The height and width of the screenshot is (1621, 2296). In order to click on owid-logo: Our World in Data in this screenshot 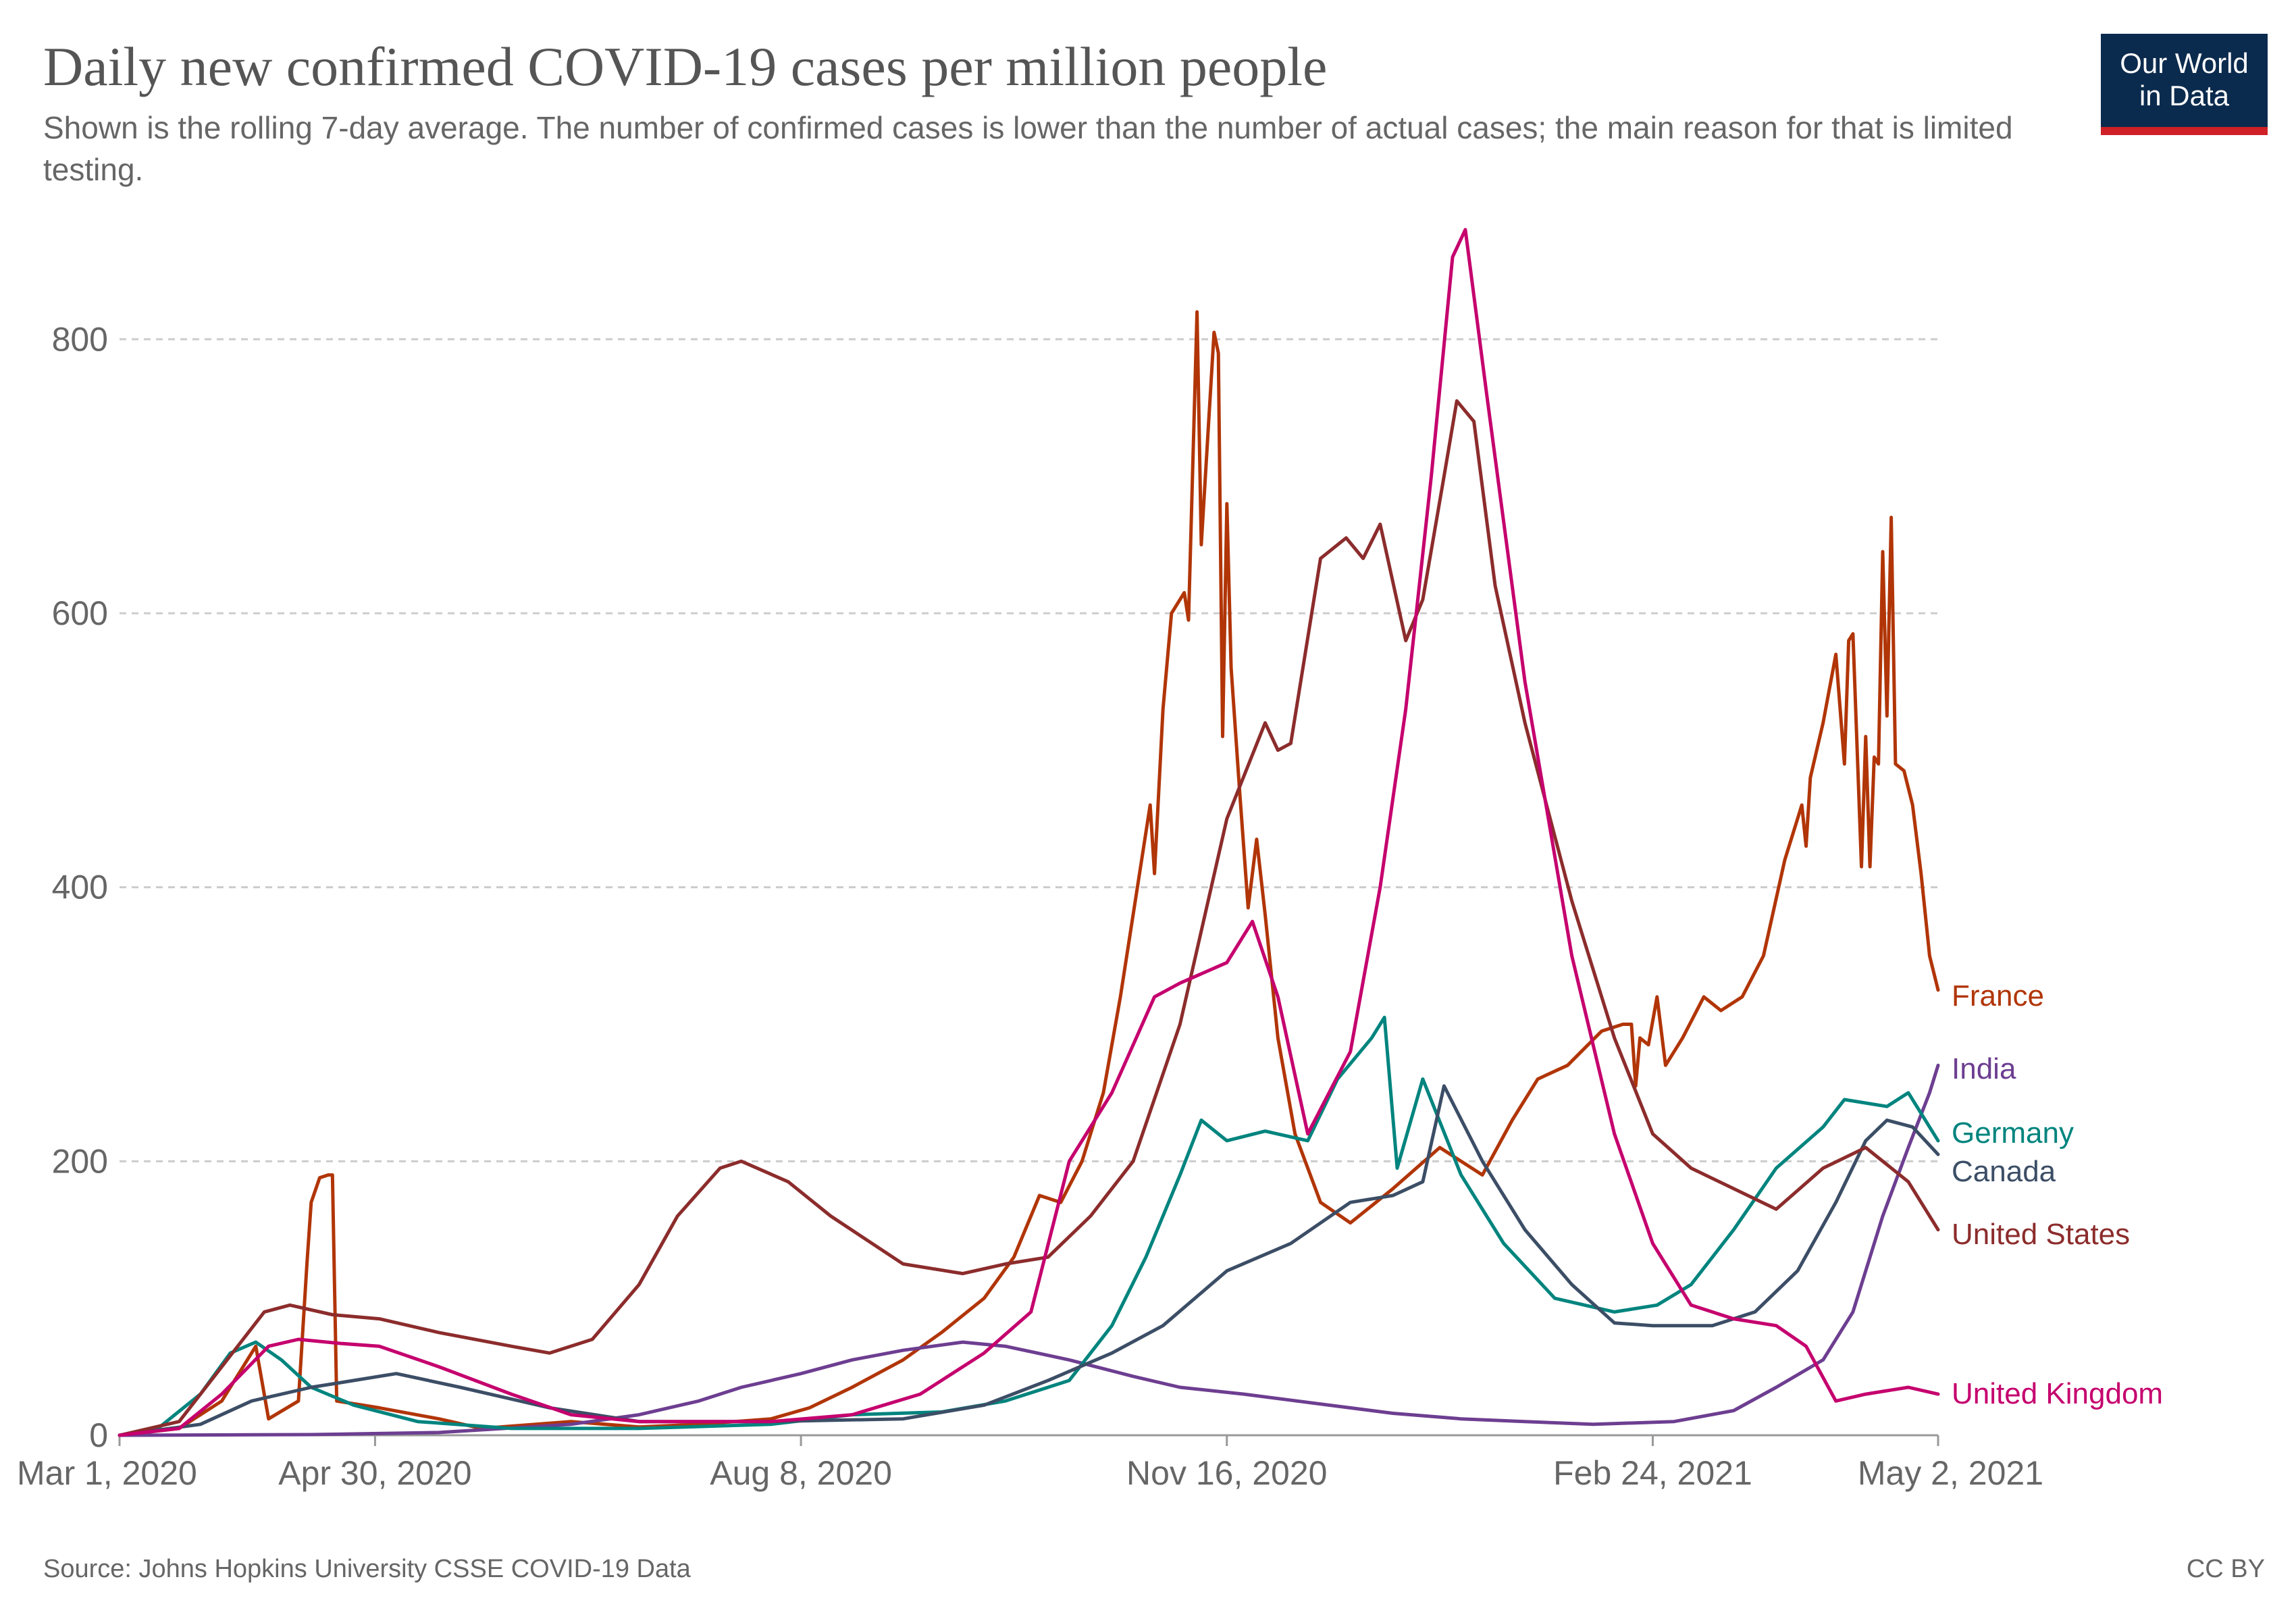, I will do `click(2184, 84)`.